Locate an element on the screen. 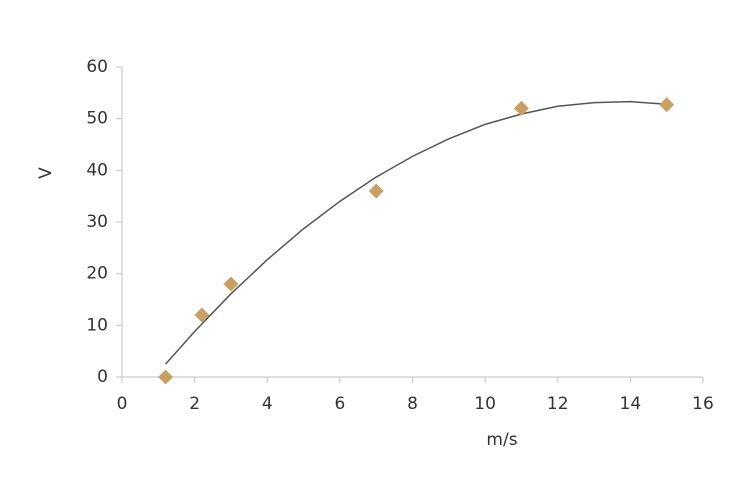 This screenshot has width=750, height=492. x-tick-label: 6 is located at coordinates (339, 404).